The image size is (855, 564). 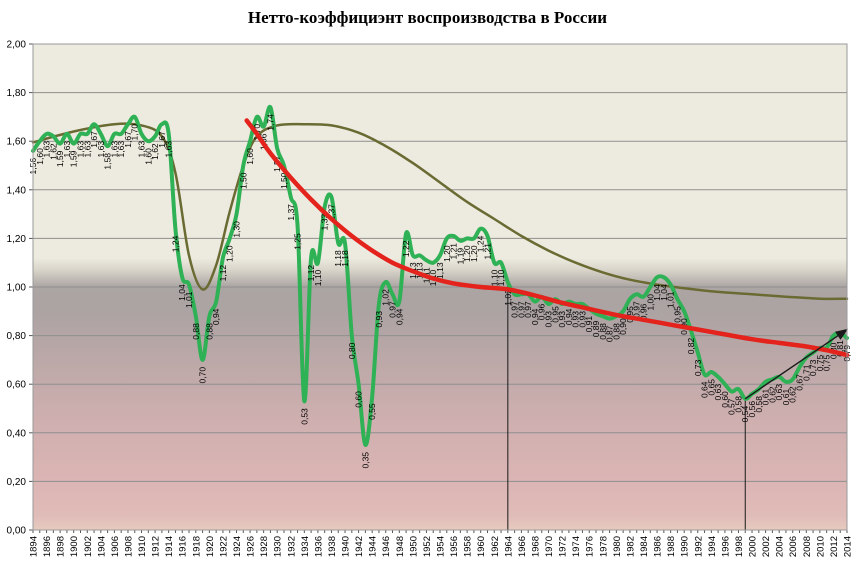 I want to click on x-tick-label: 2012, so click(x=834, y=546).